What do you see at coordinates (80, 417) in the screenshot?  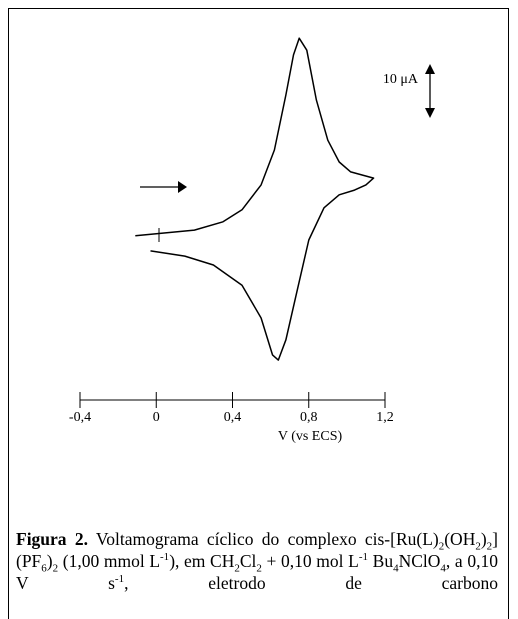 I see `x-tick-label: -0,4` at bounding box center [80, 417].